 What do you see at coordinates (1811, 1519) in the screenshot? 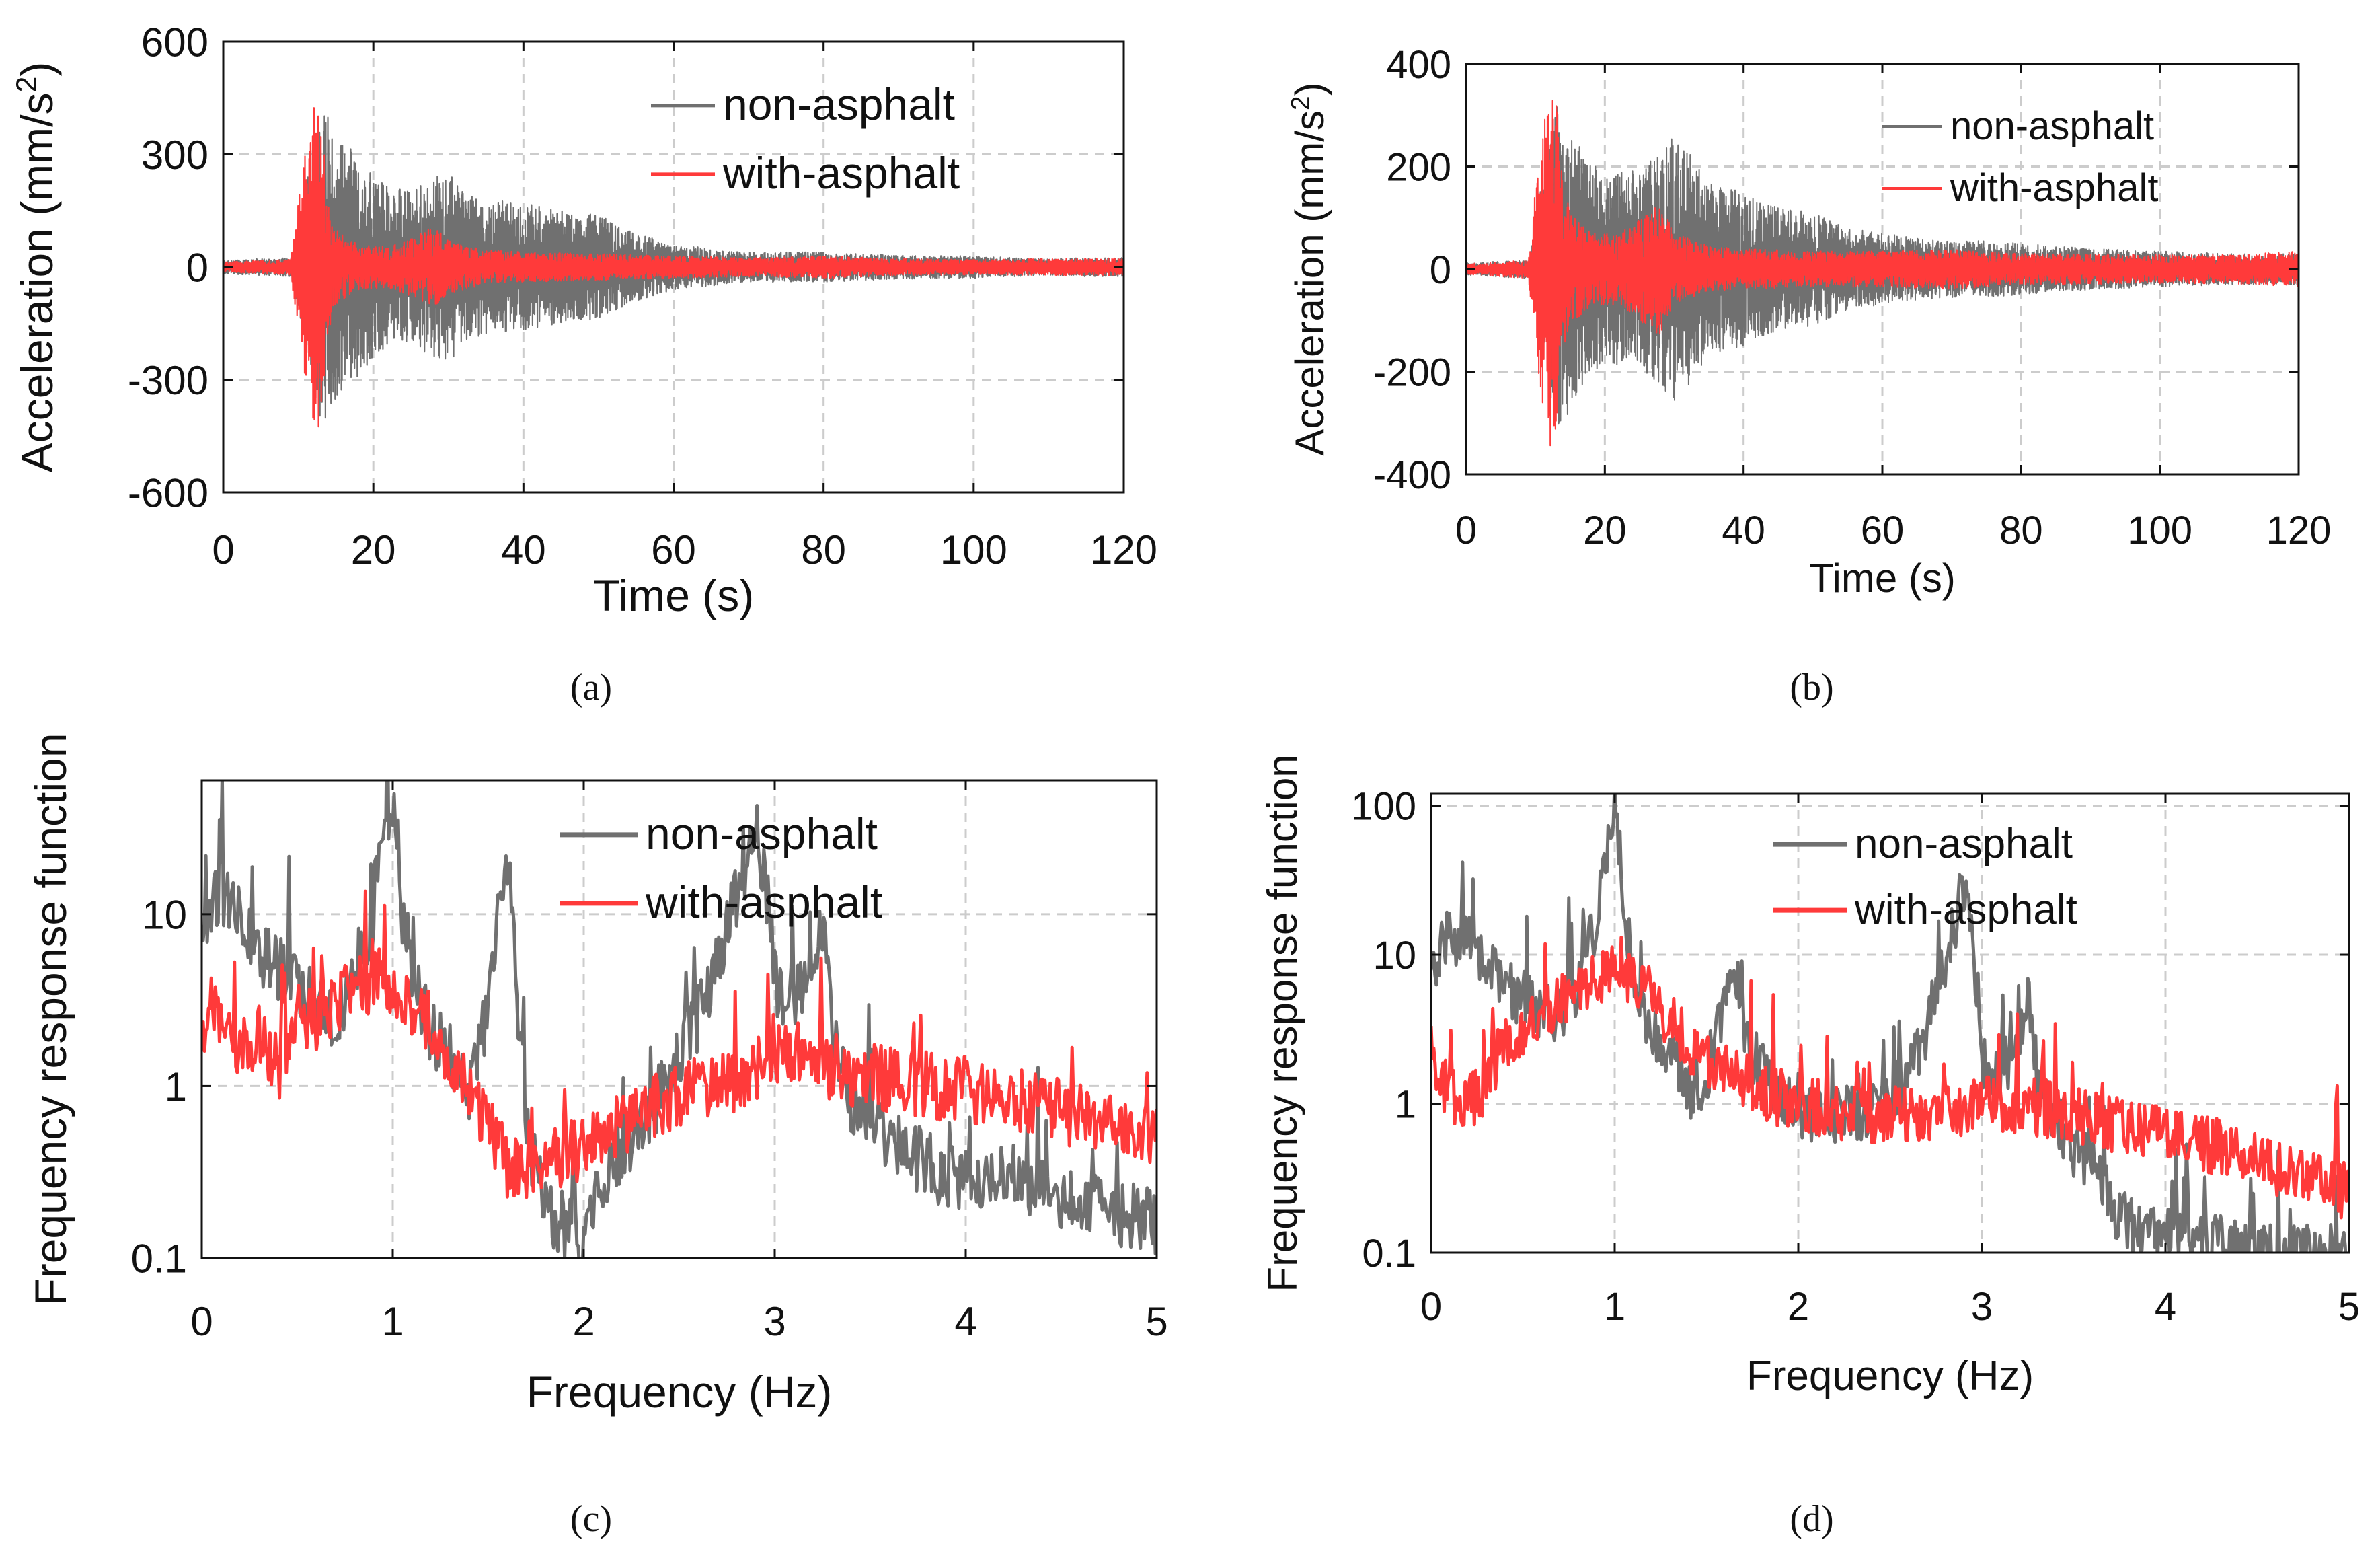
I see `caption-d: (d)` at bounding box center [1811, 1519].